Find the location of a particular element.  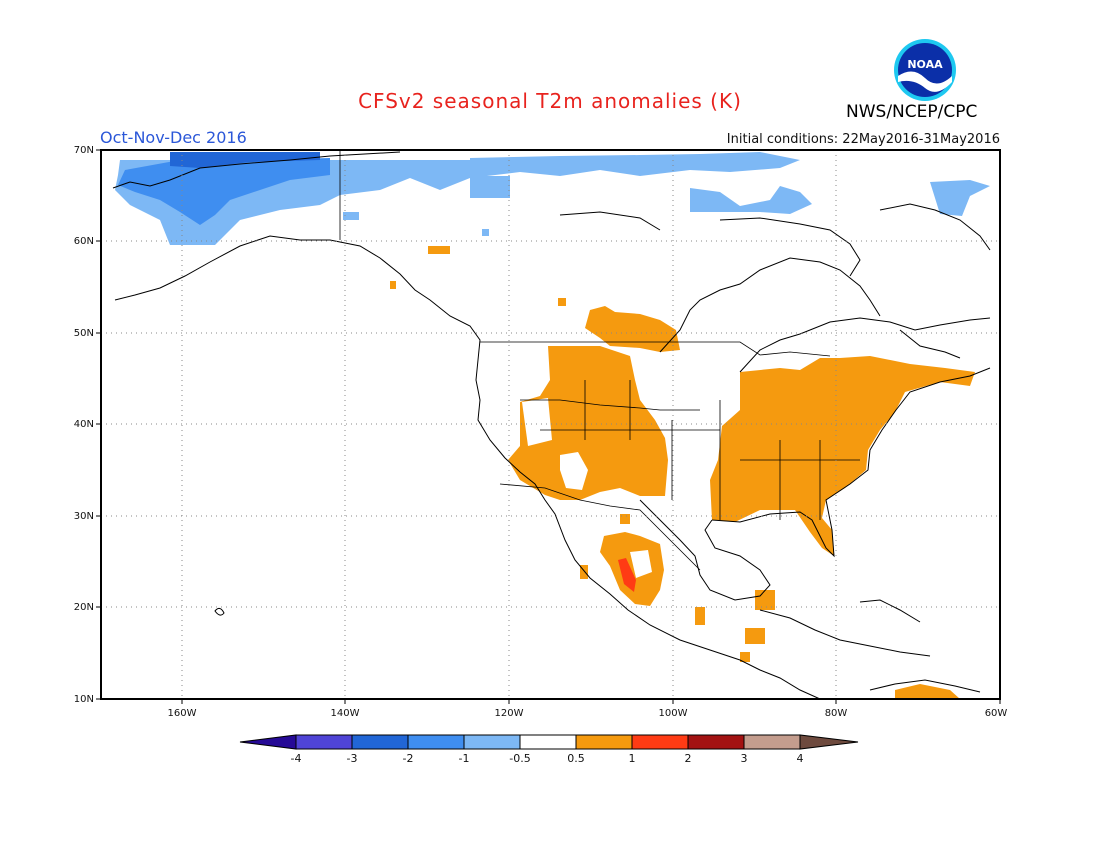

cold-anomaly-fields is located at coordinates (552, 198).